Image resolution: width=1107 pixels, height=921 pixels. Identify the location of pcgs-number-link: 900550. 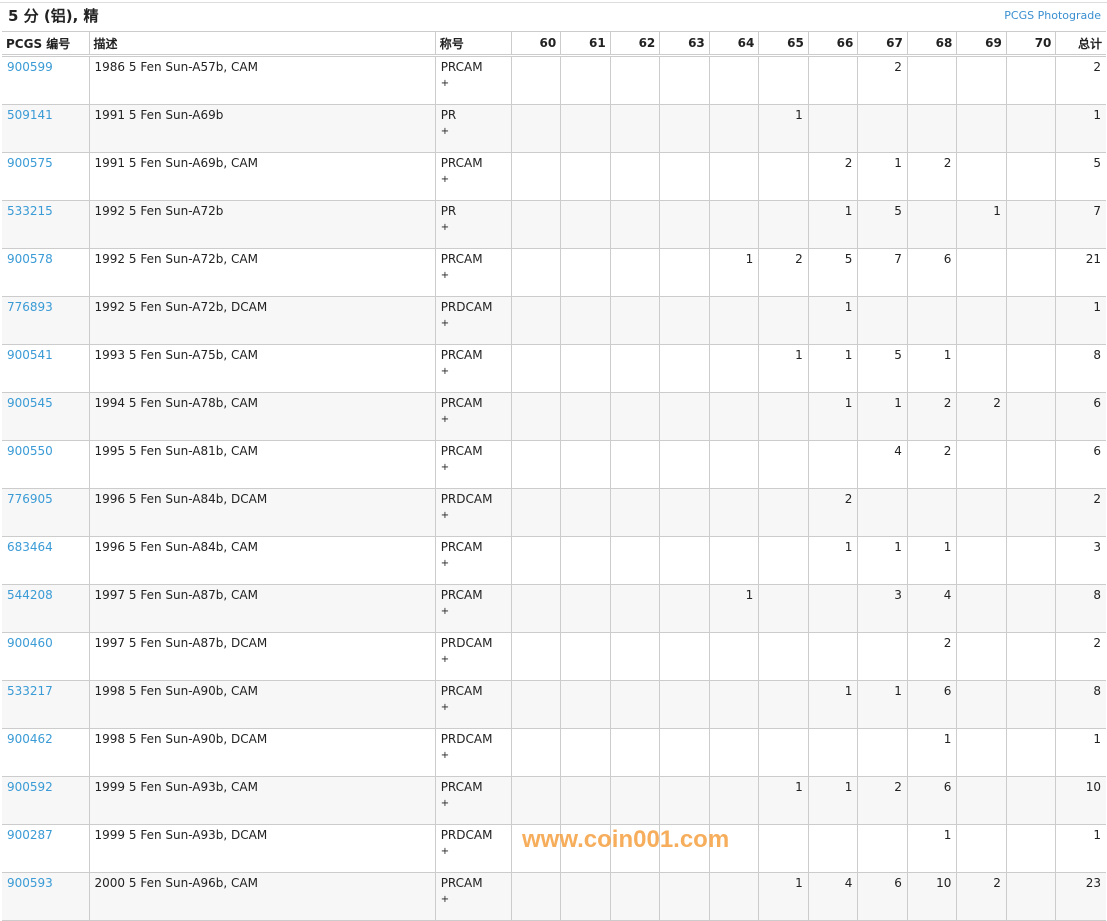
(30, 451).